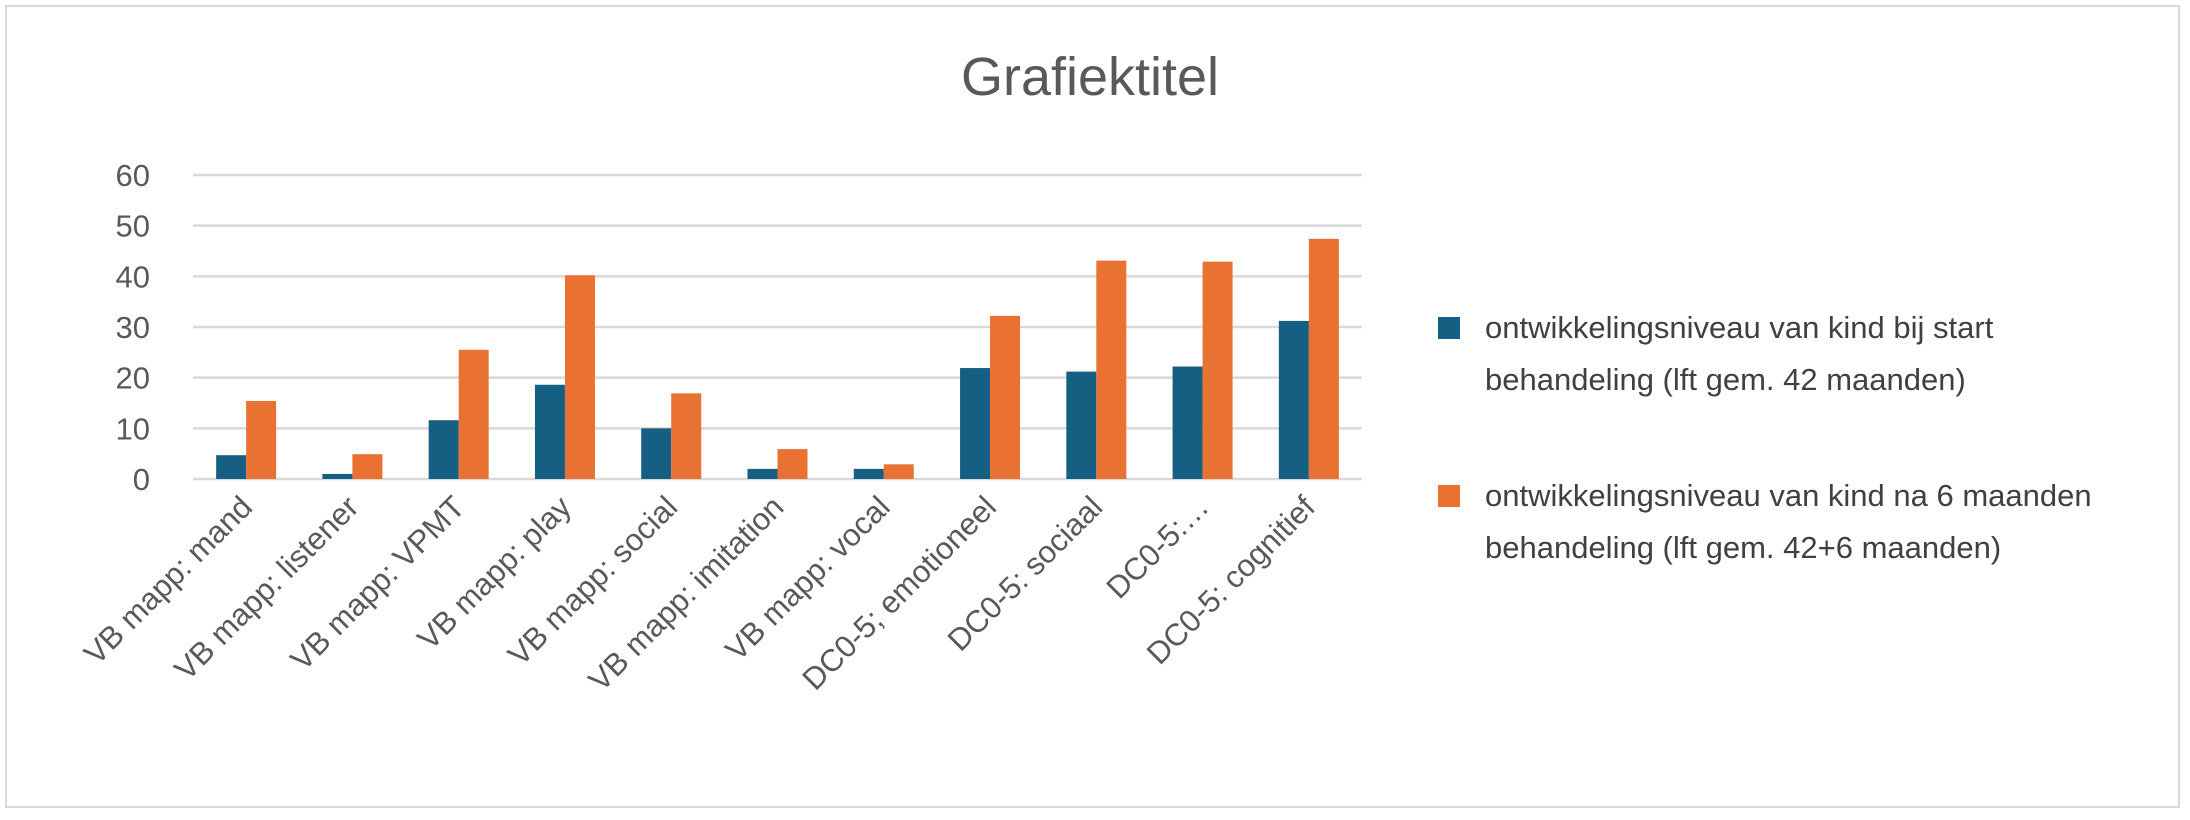 The height and width of the screenshot is (820, 2190). Describe the element at coordinates (1449, 328) in the screenshot. I see `legend-swatch-start` at that location.